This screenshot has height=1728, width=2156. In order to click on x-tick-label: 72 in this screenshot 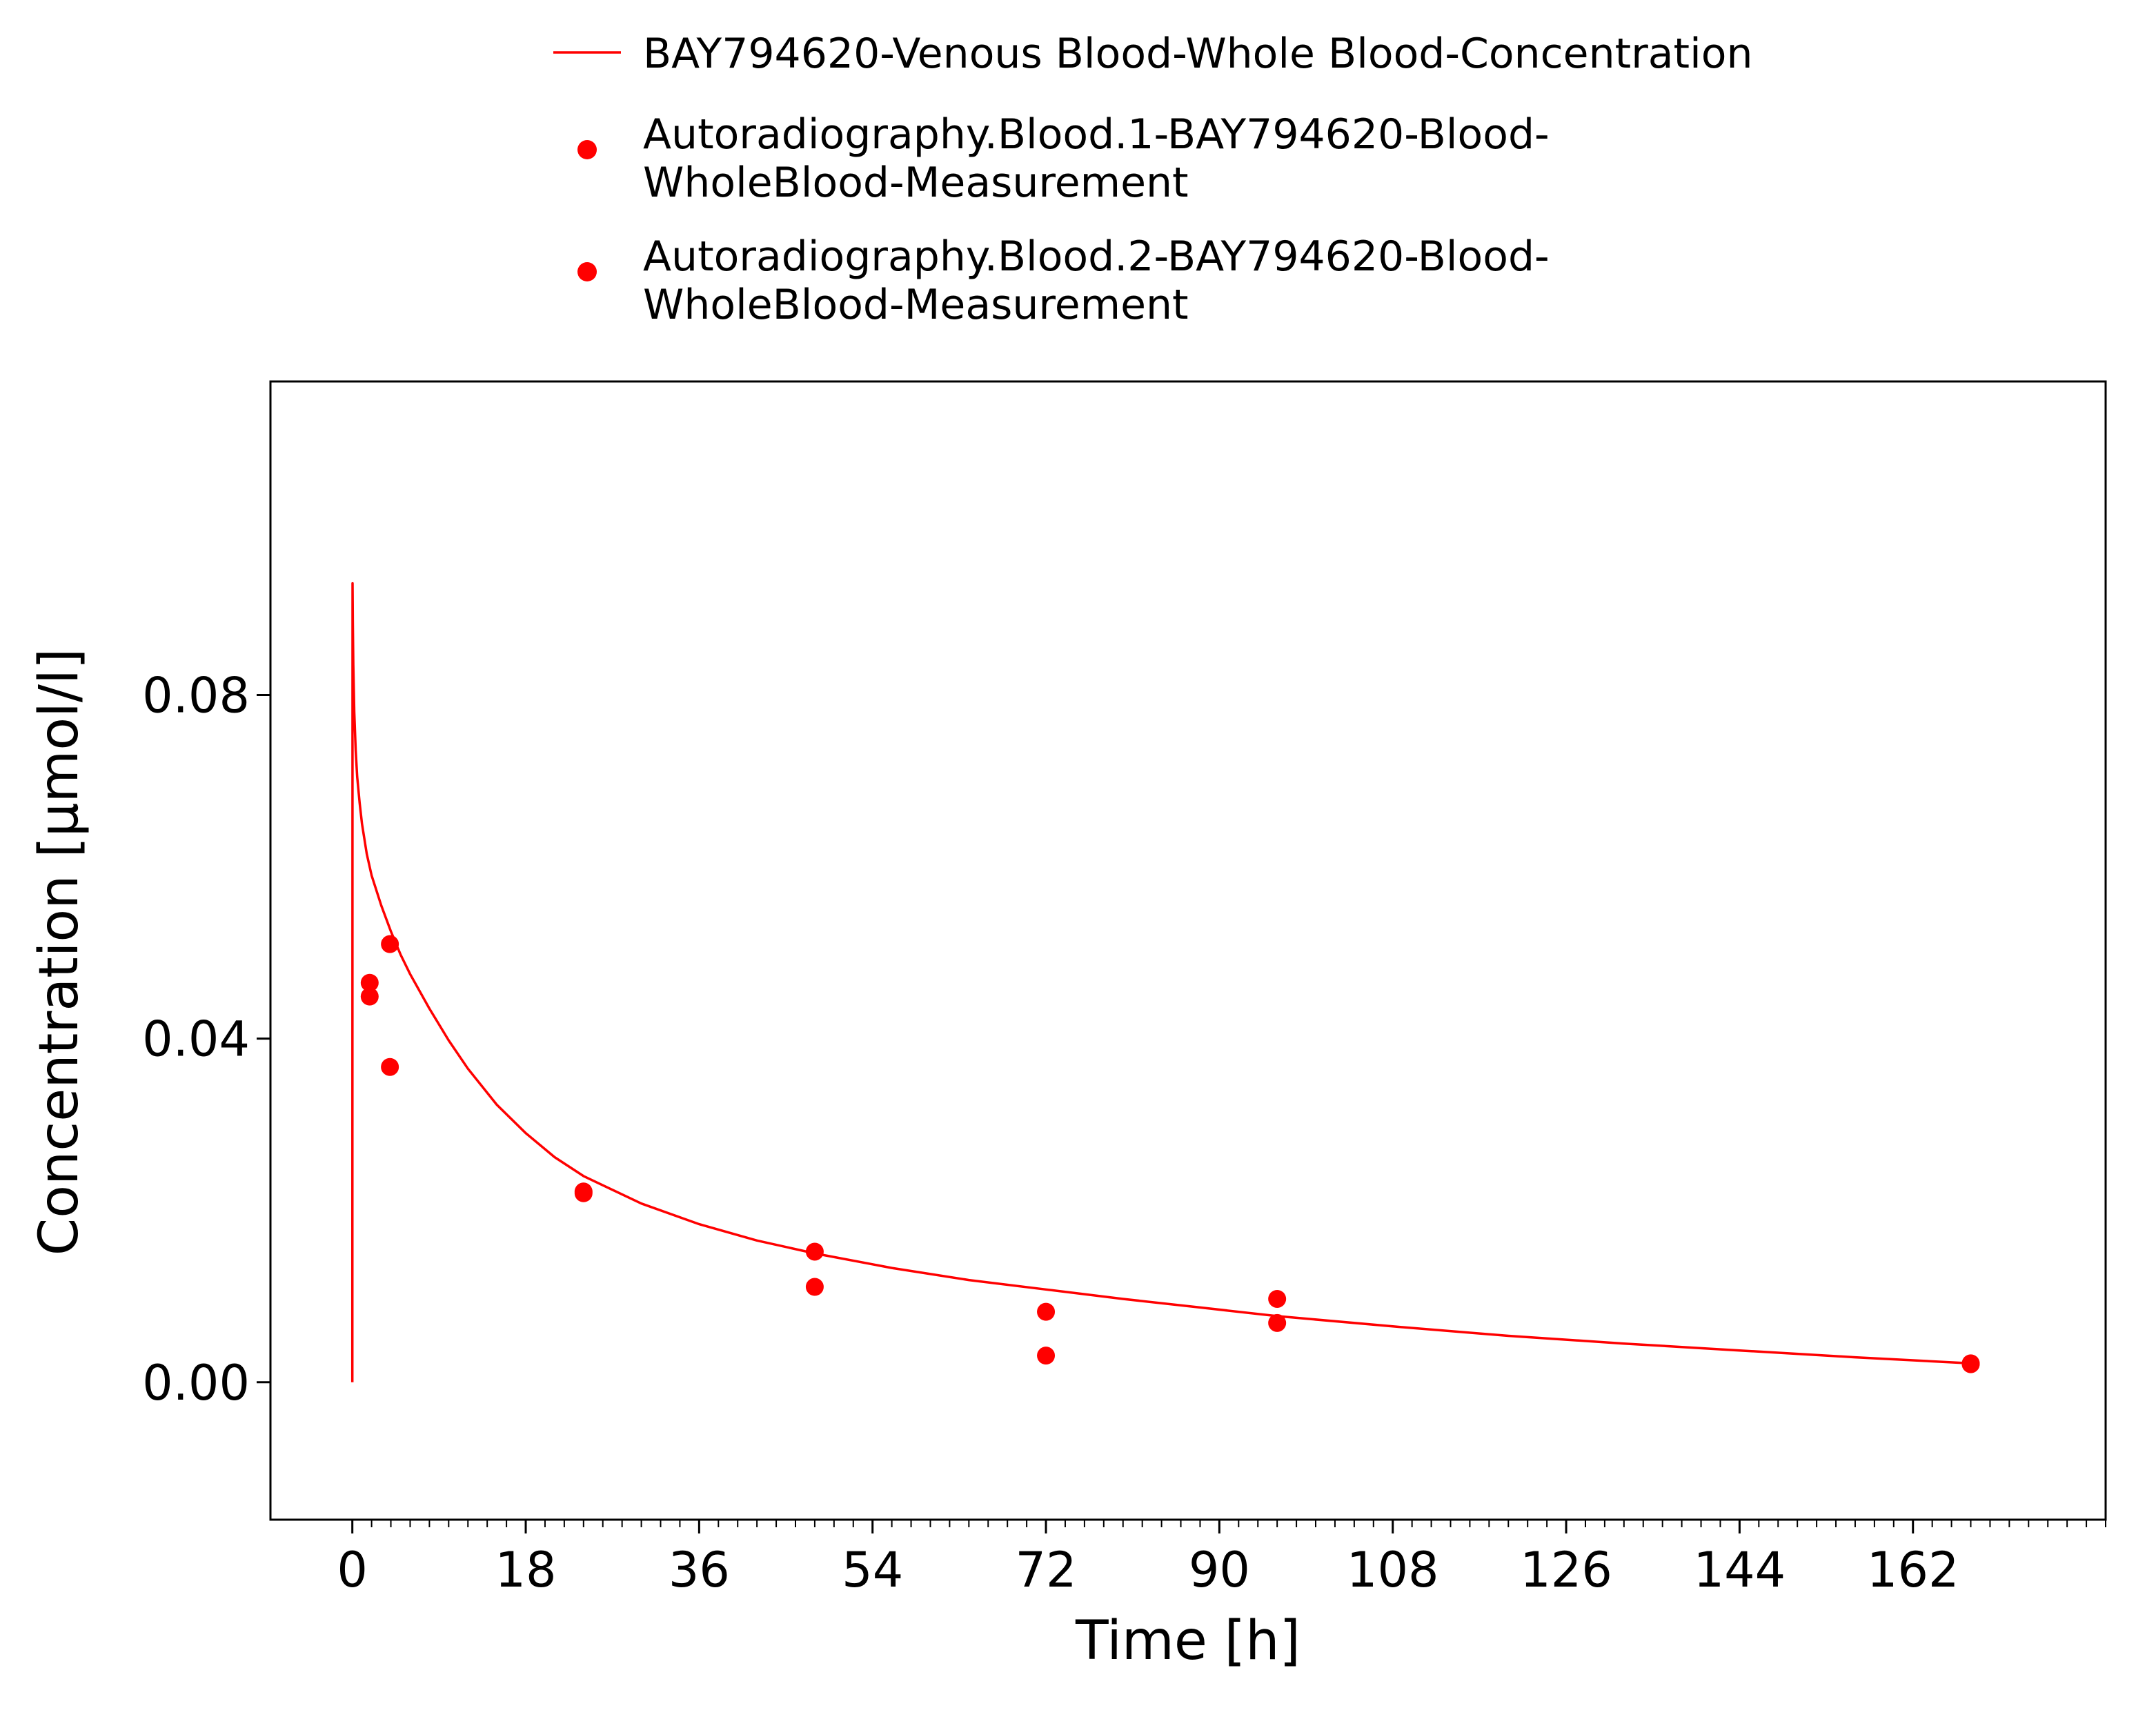, I will do `click(1046, 1570)`.